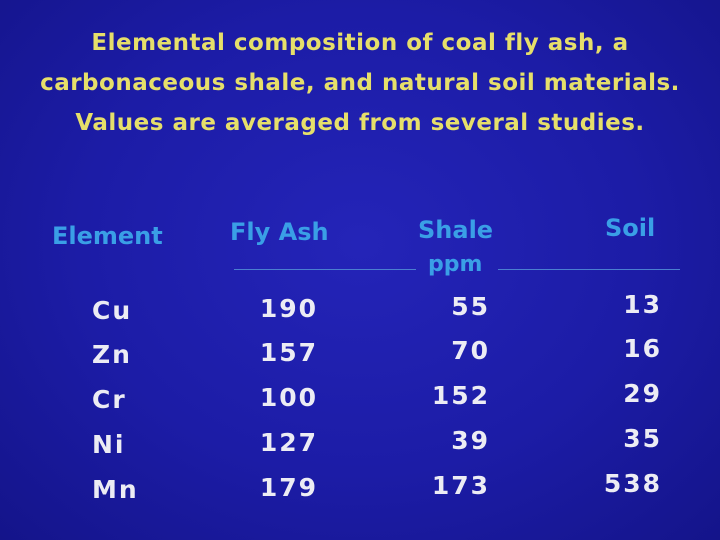  Describe the element at coordinates (460, 395) in the screenshot. I see `value-cell: 152` at that location.